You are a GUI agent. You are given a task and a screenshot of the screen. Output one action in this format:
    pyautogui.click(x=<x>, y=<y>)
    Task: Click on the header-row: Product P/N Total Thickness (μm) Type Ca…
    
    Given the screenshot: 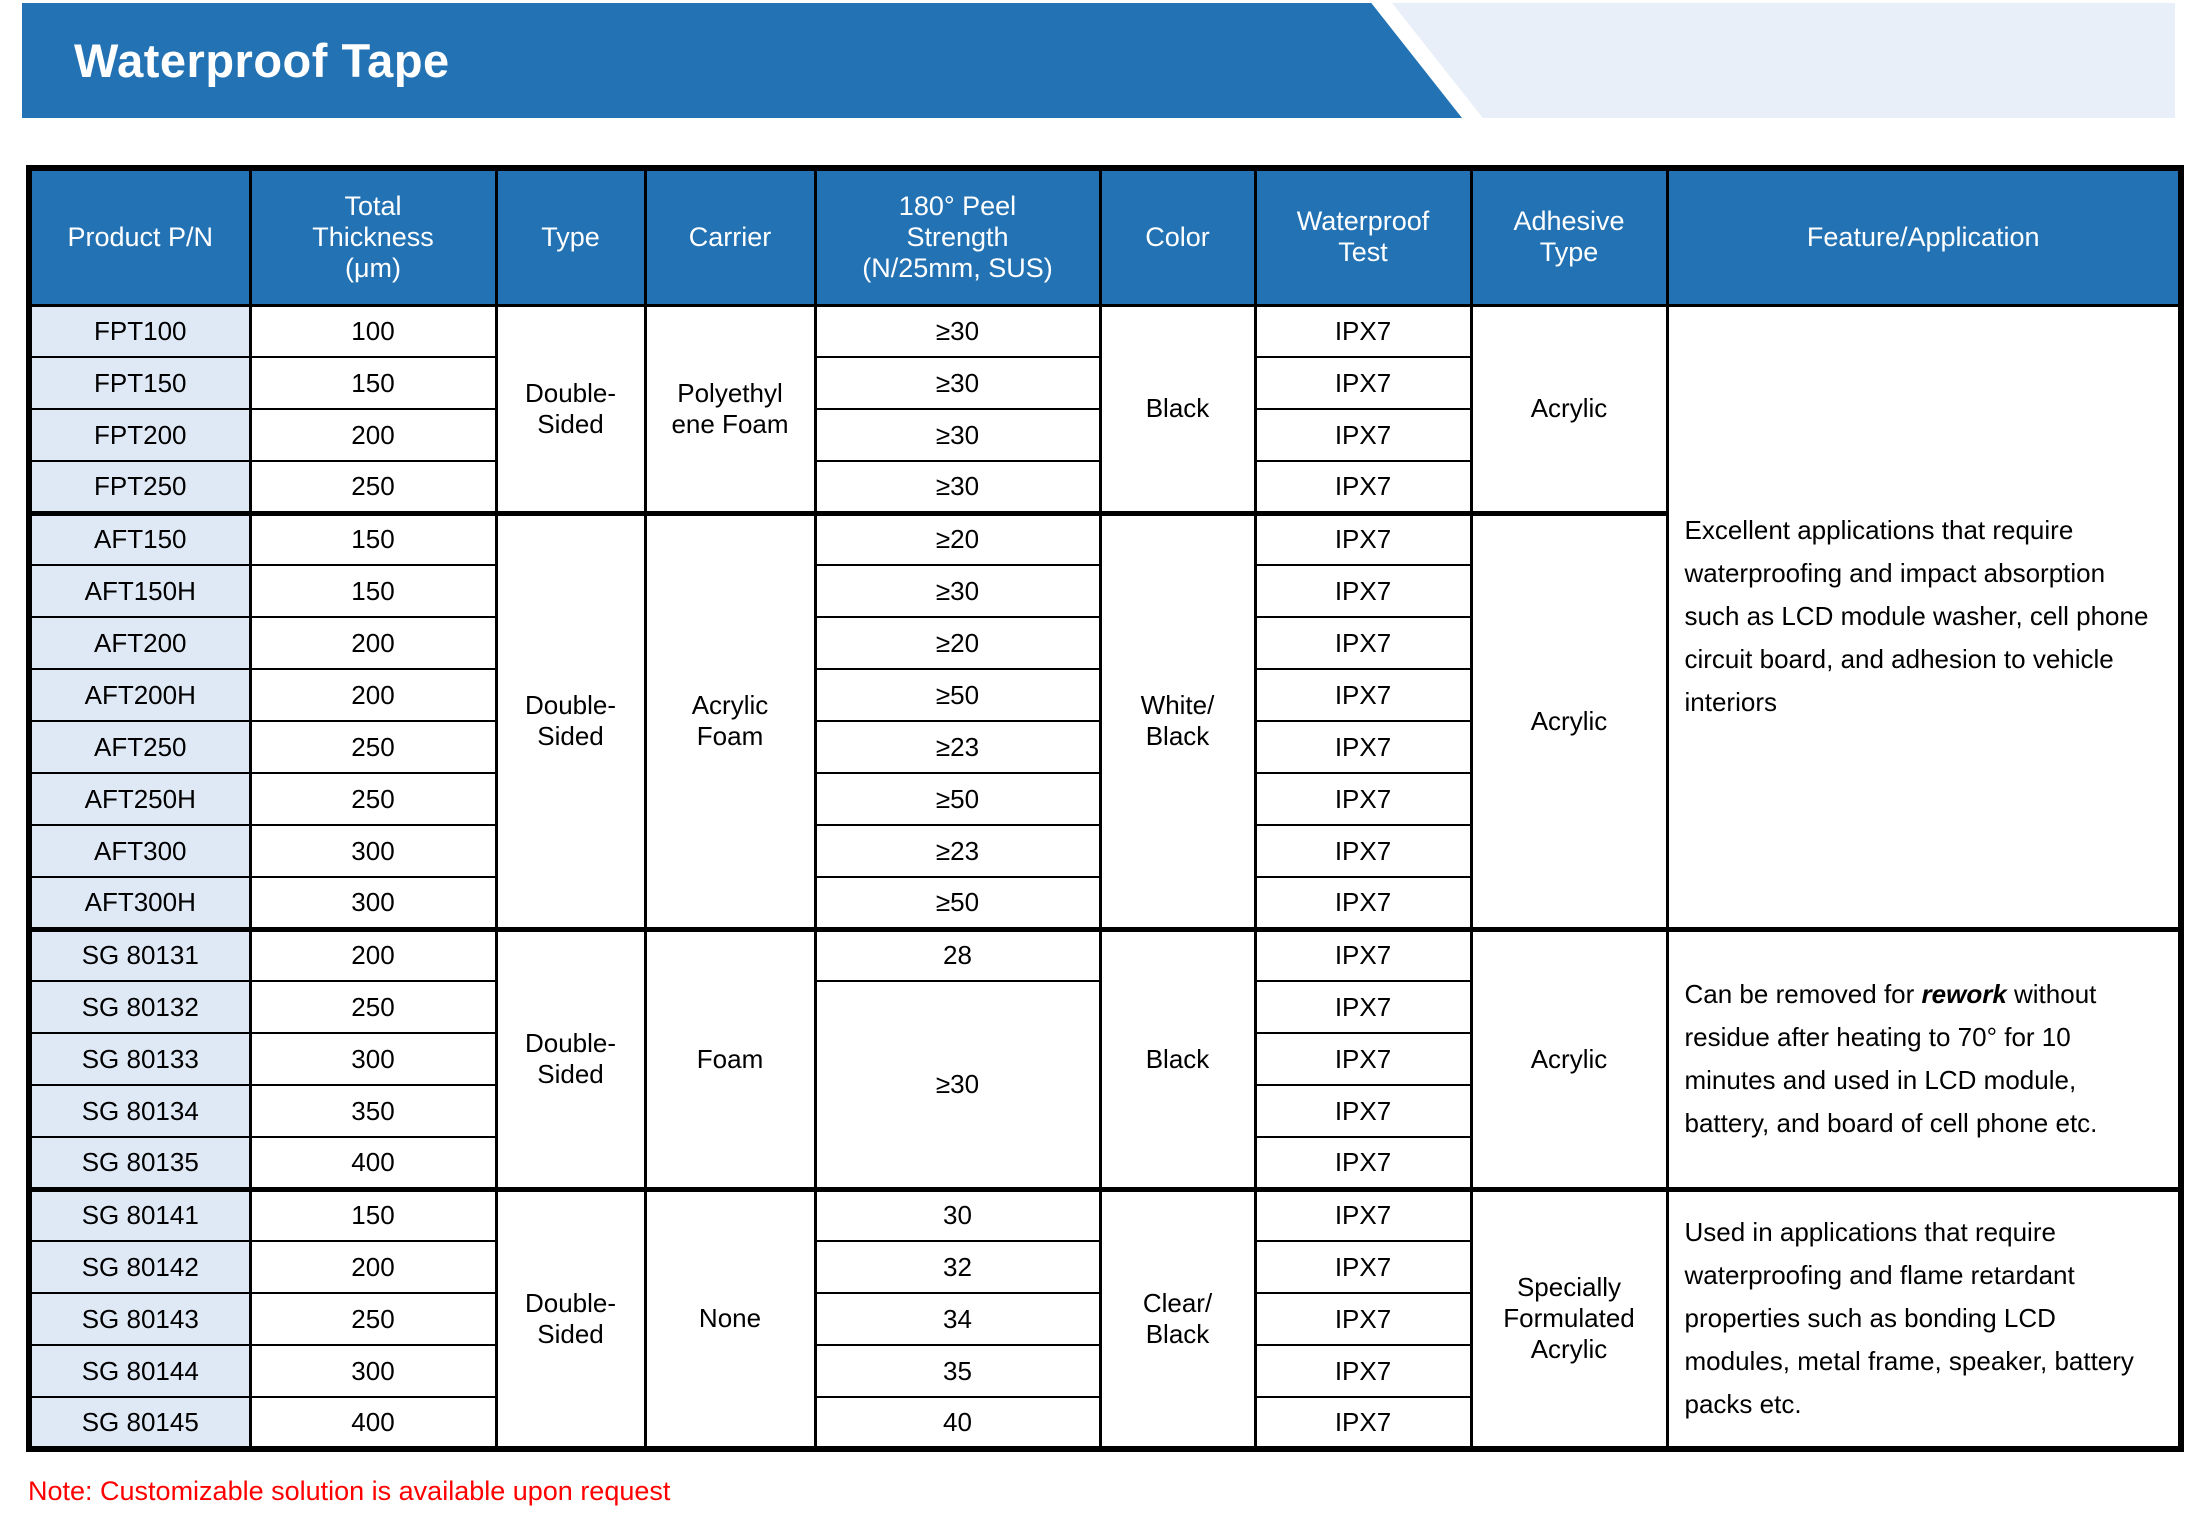 What is the action you would take?
    pyautogui.click(x=1105, y=237)
    